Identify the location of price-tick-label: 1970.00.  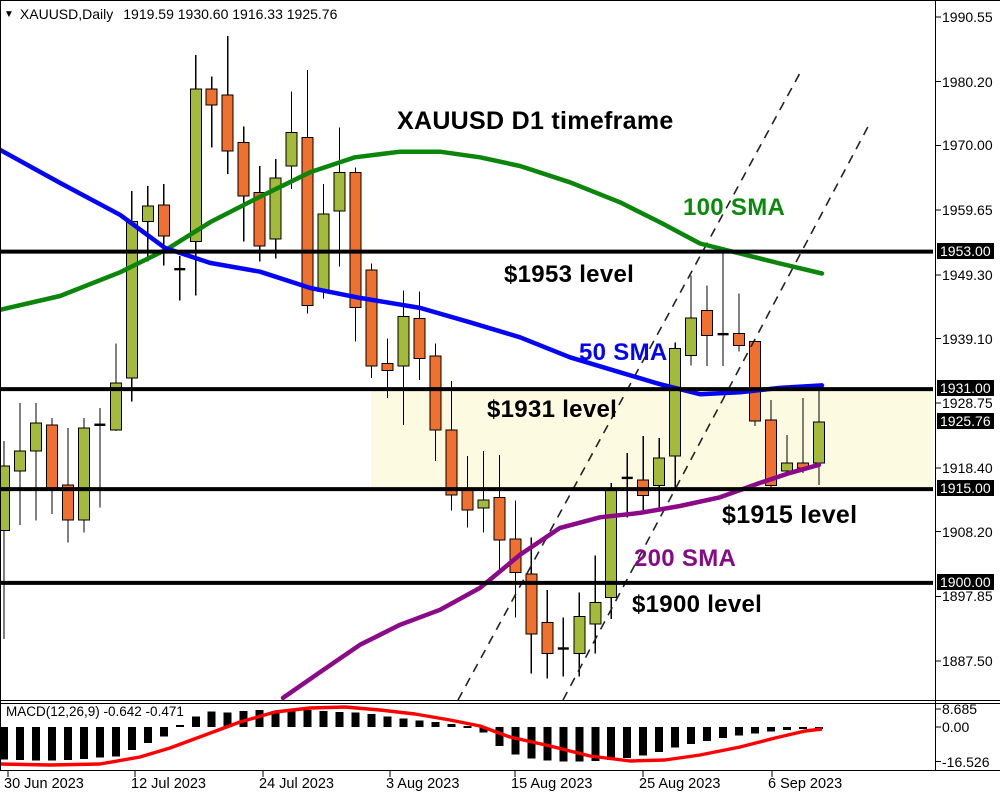
(967, 145).